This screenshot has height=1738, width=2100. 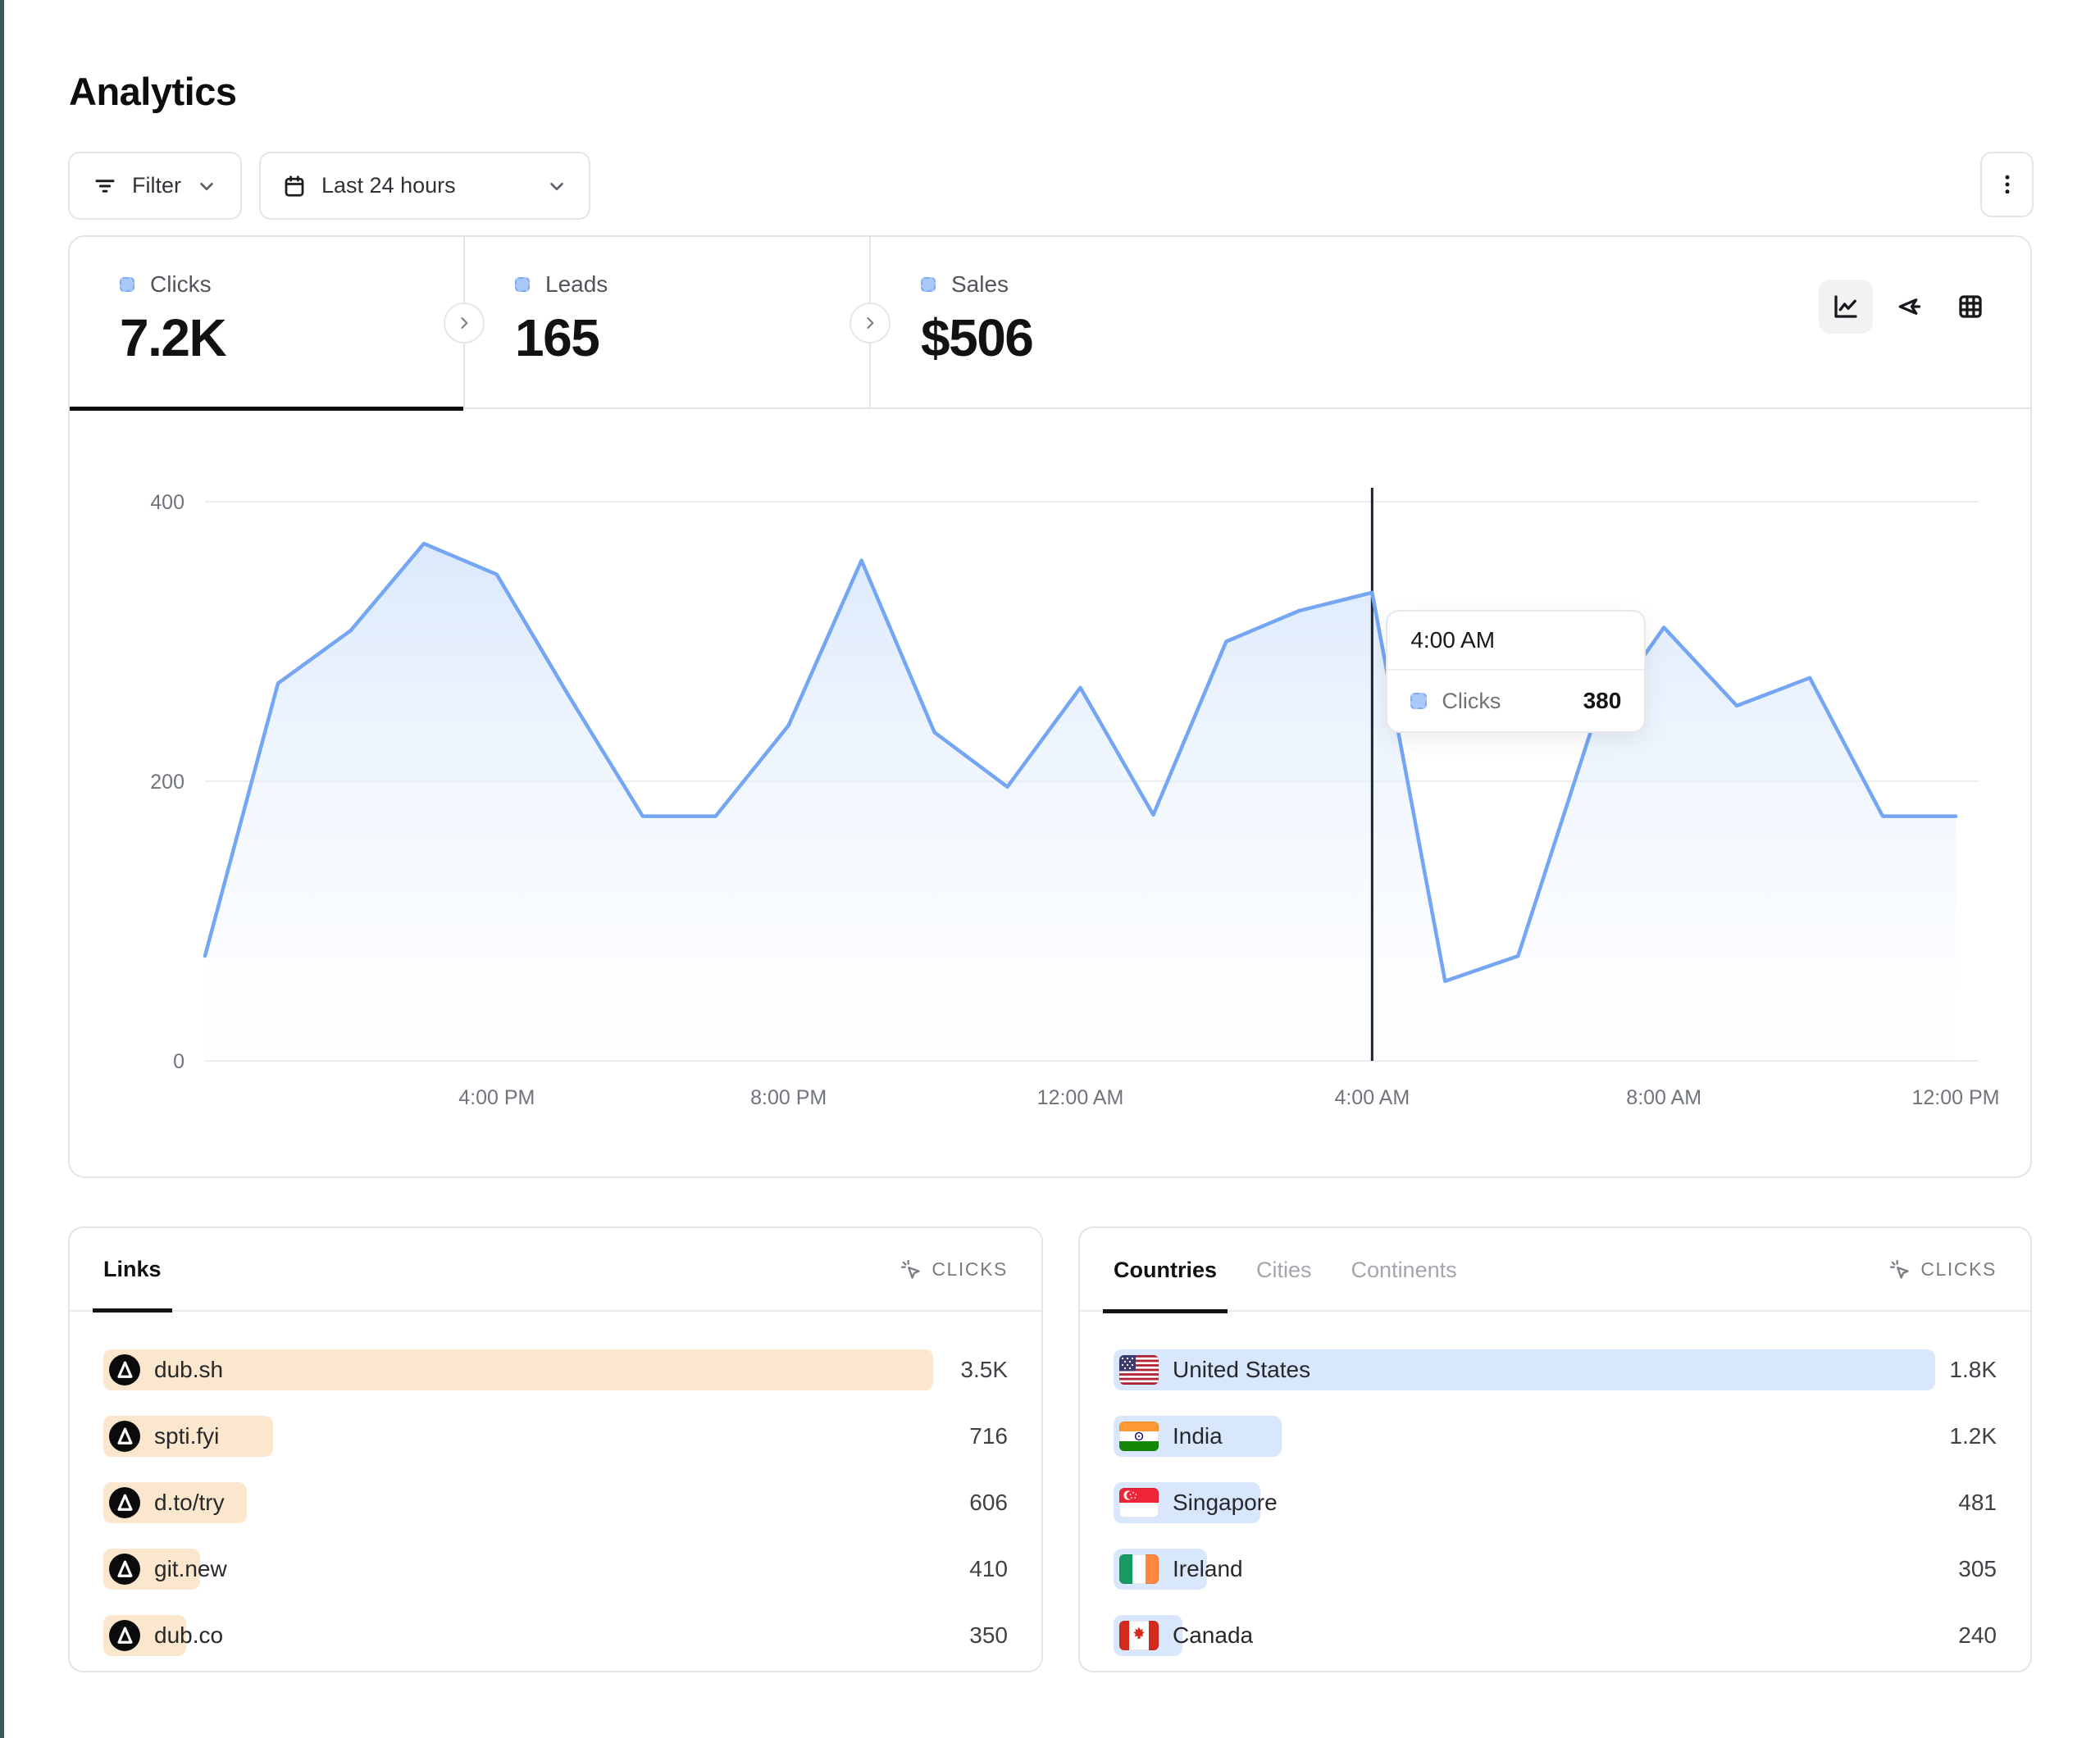 I want to click on links-metric-selector: CLICKS, so click(x=953, y=1269).